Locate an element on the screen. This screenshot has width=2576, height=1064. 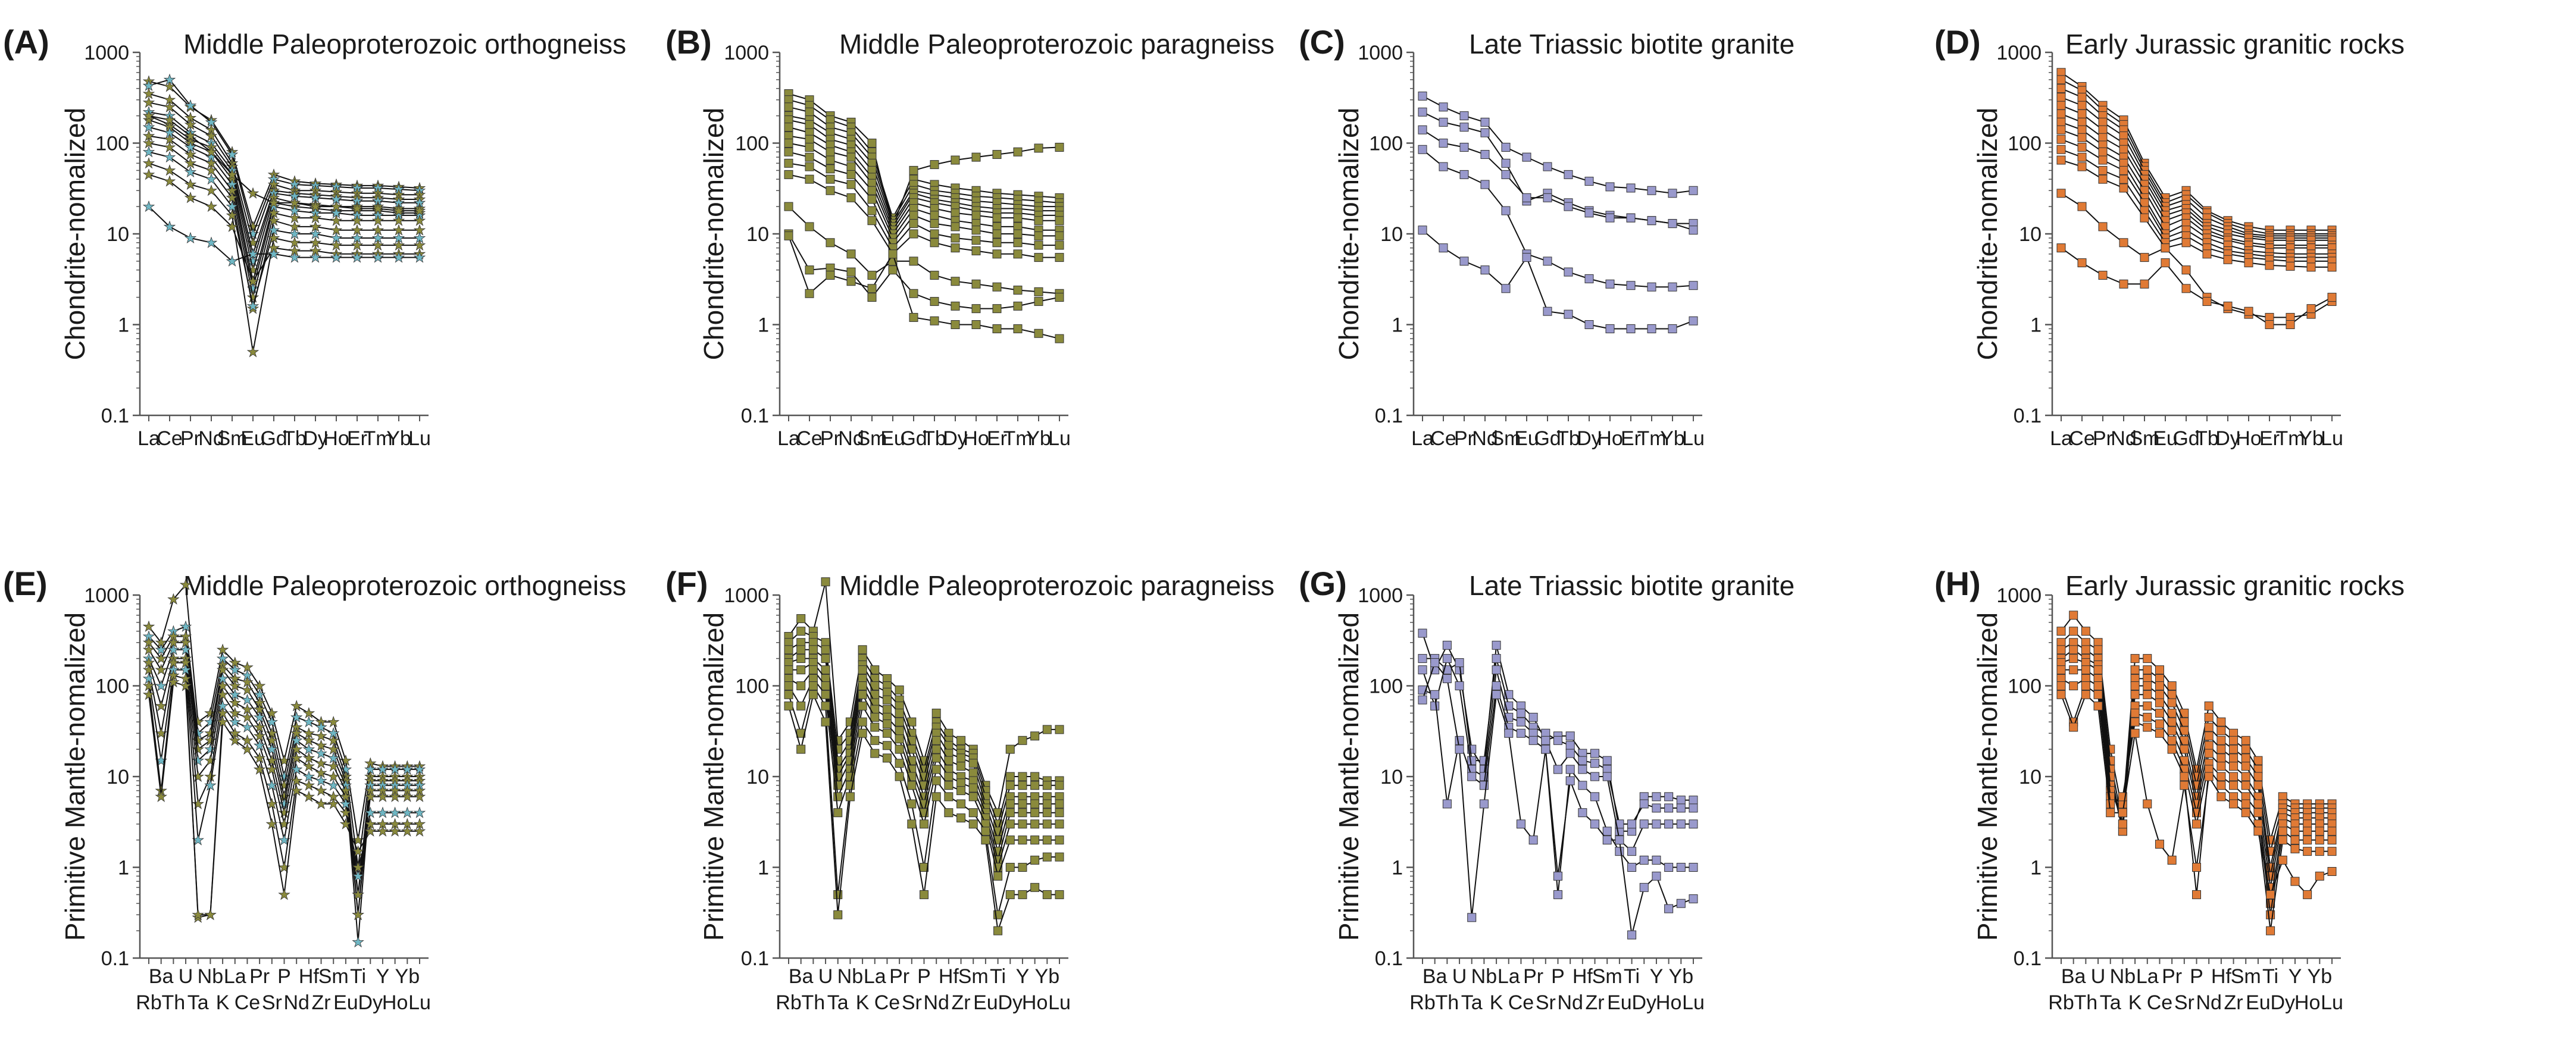
x-tick-label: Dy is located at coordinates (370, 1002).